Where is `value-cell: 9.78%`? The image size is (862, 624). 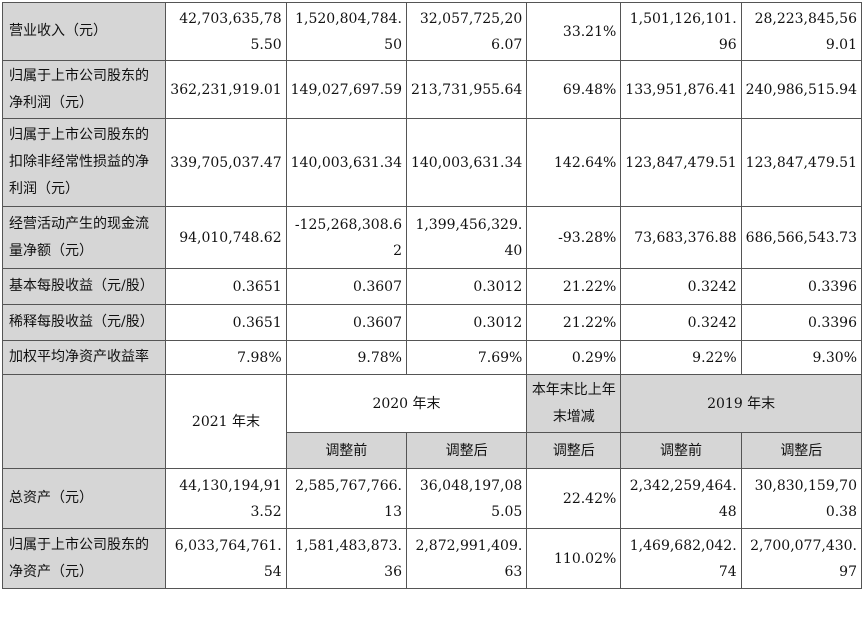 value-cell: 9.78% is located at coordinates (346, 357).